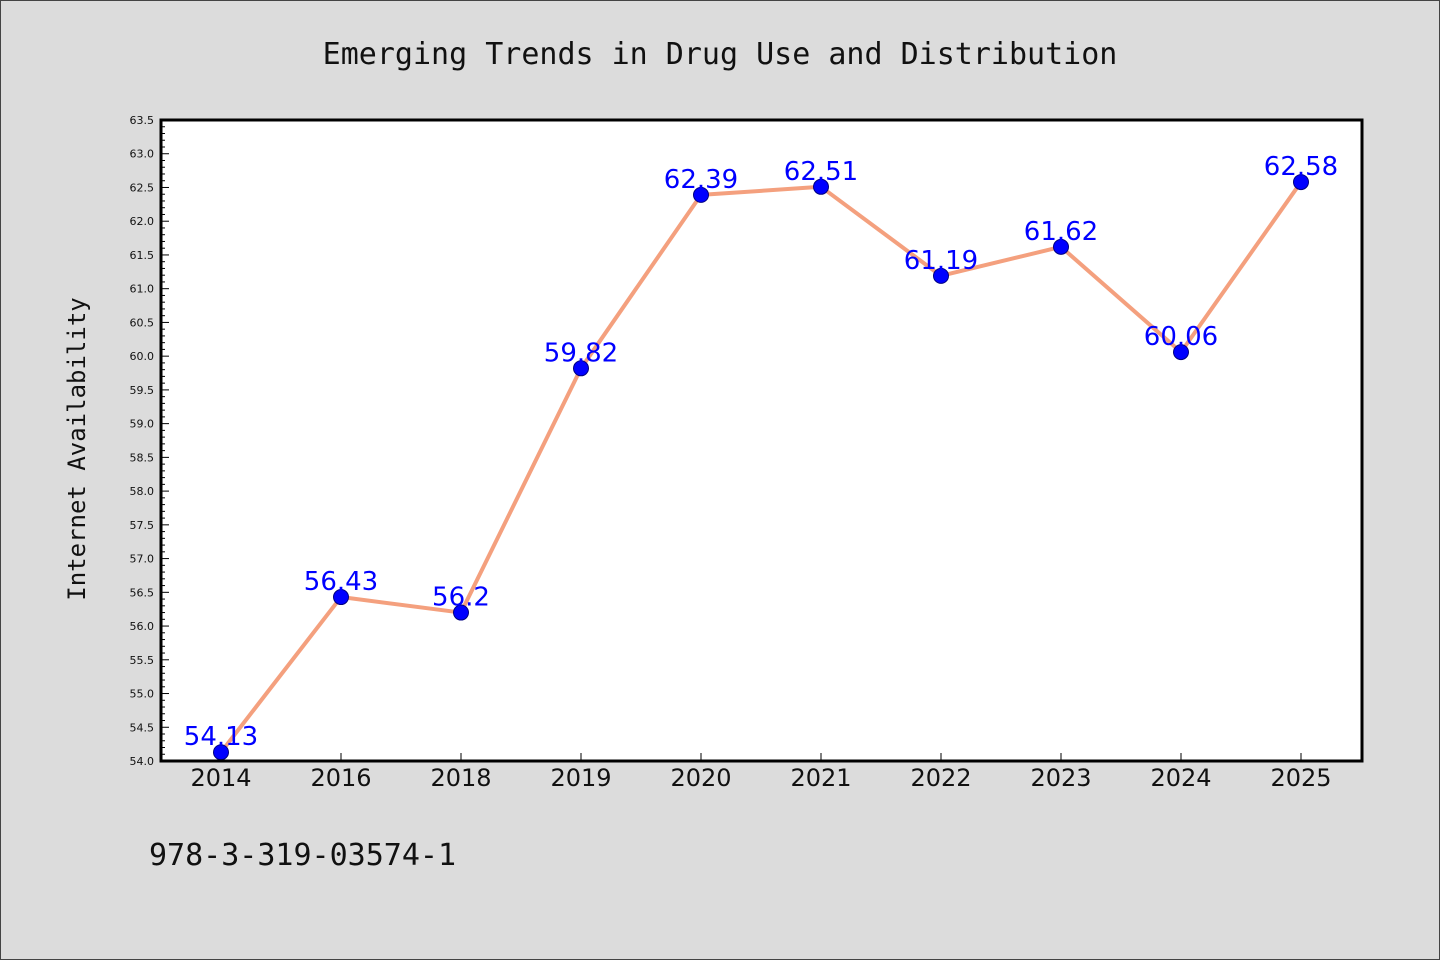 Image resolution: width=1440 pixels, height=960 pixels. I want to click on y-tick-label: 58.5, so click(142, 457).